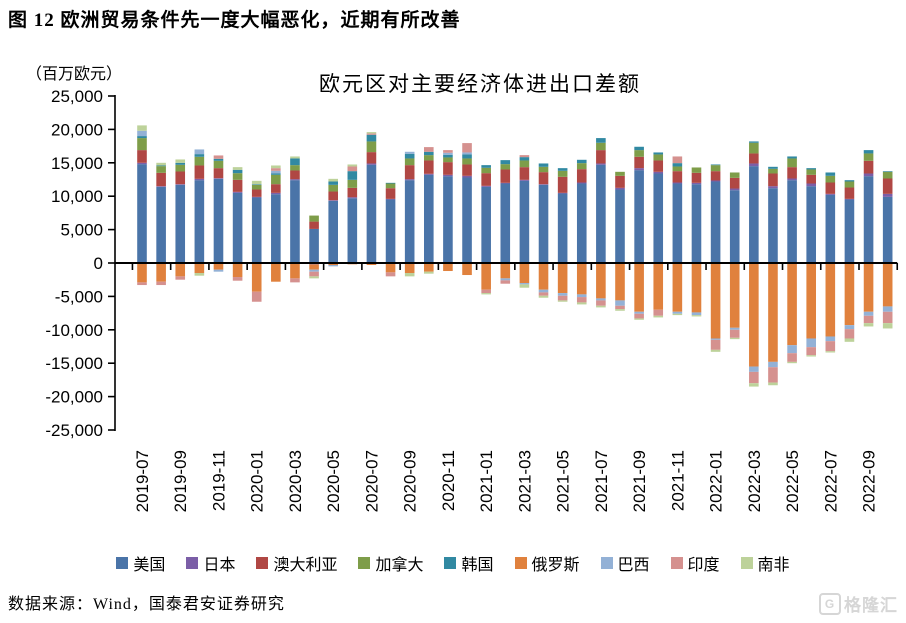 The image size is (906, 623). I want to click on x-tick-label: 2021-11, so click(677, 480).